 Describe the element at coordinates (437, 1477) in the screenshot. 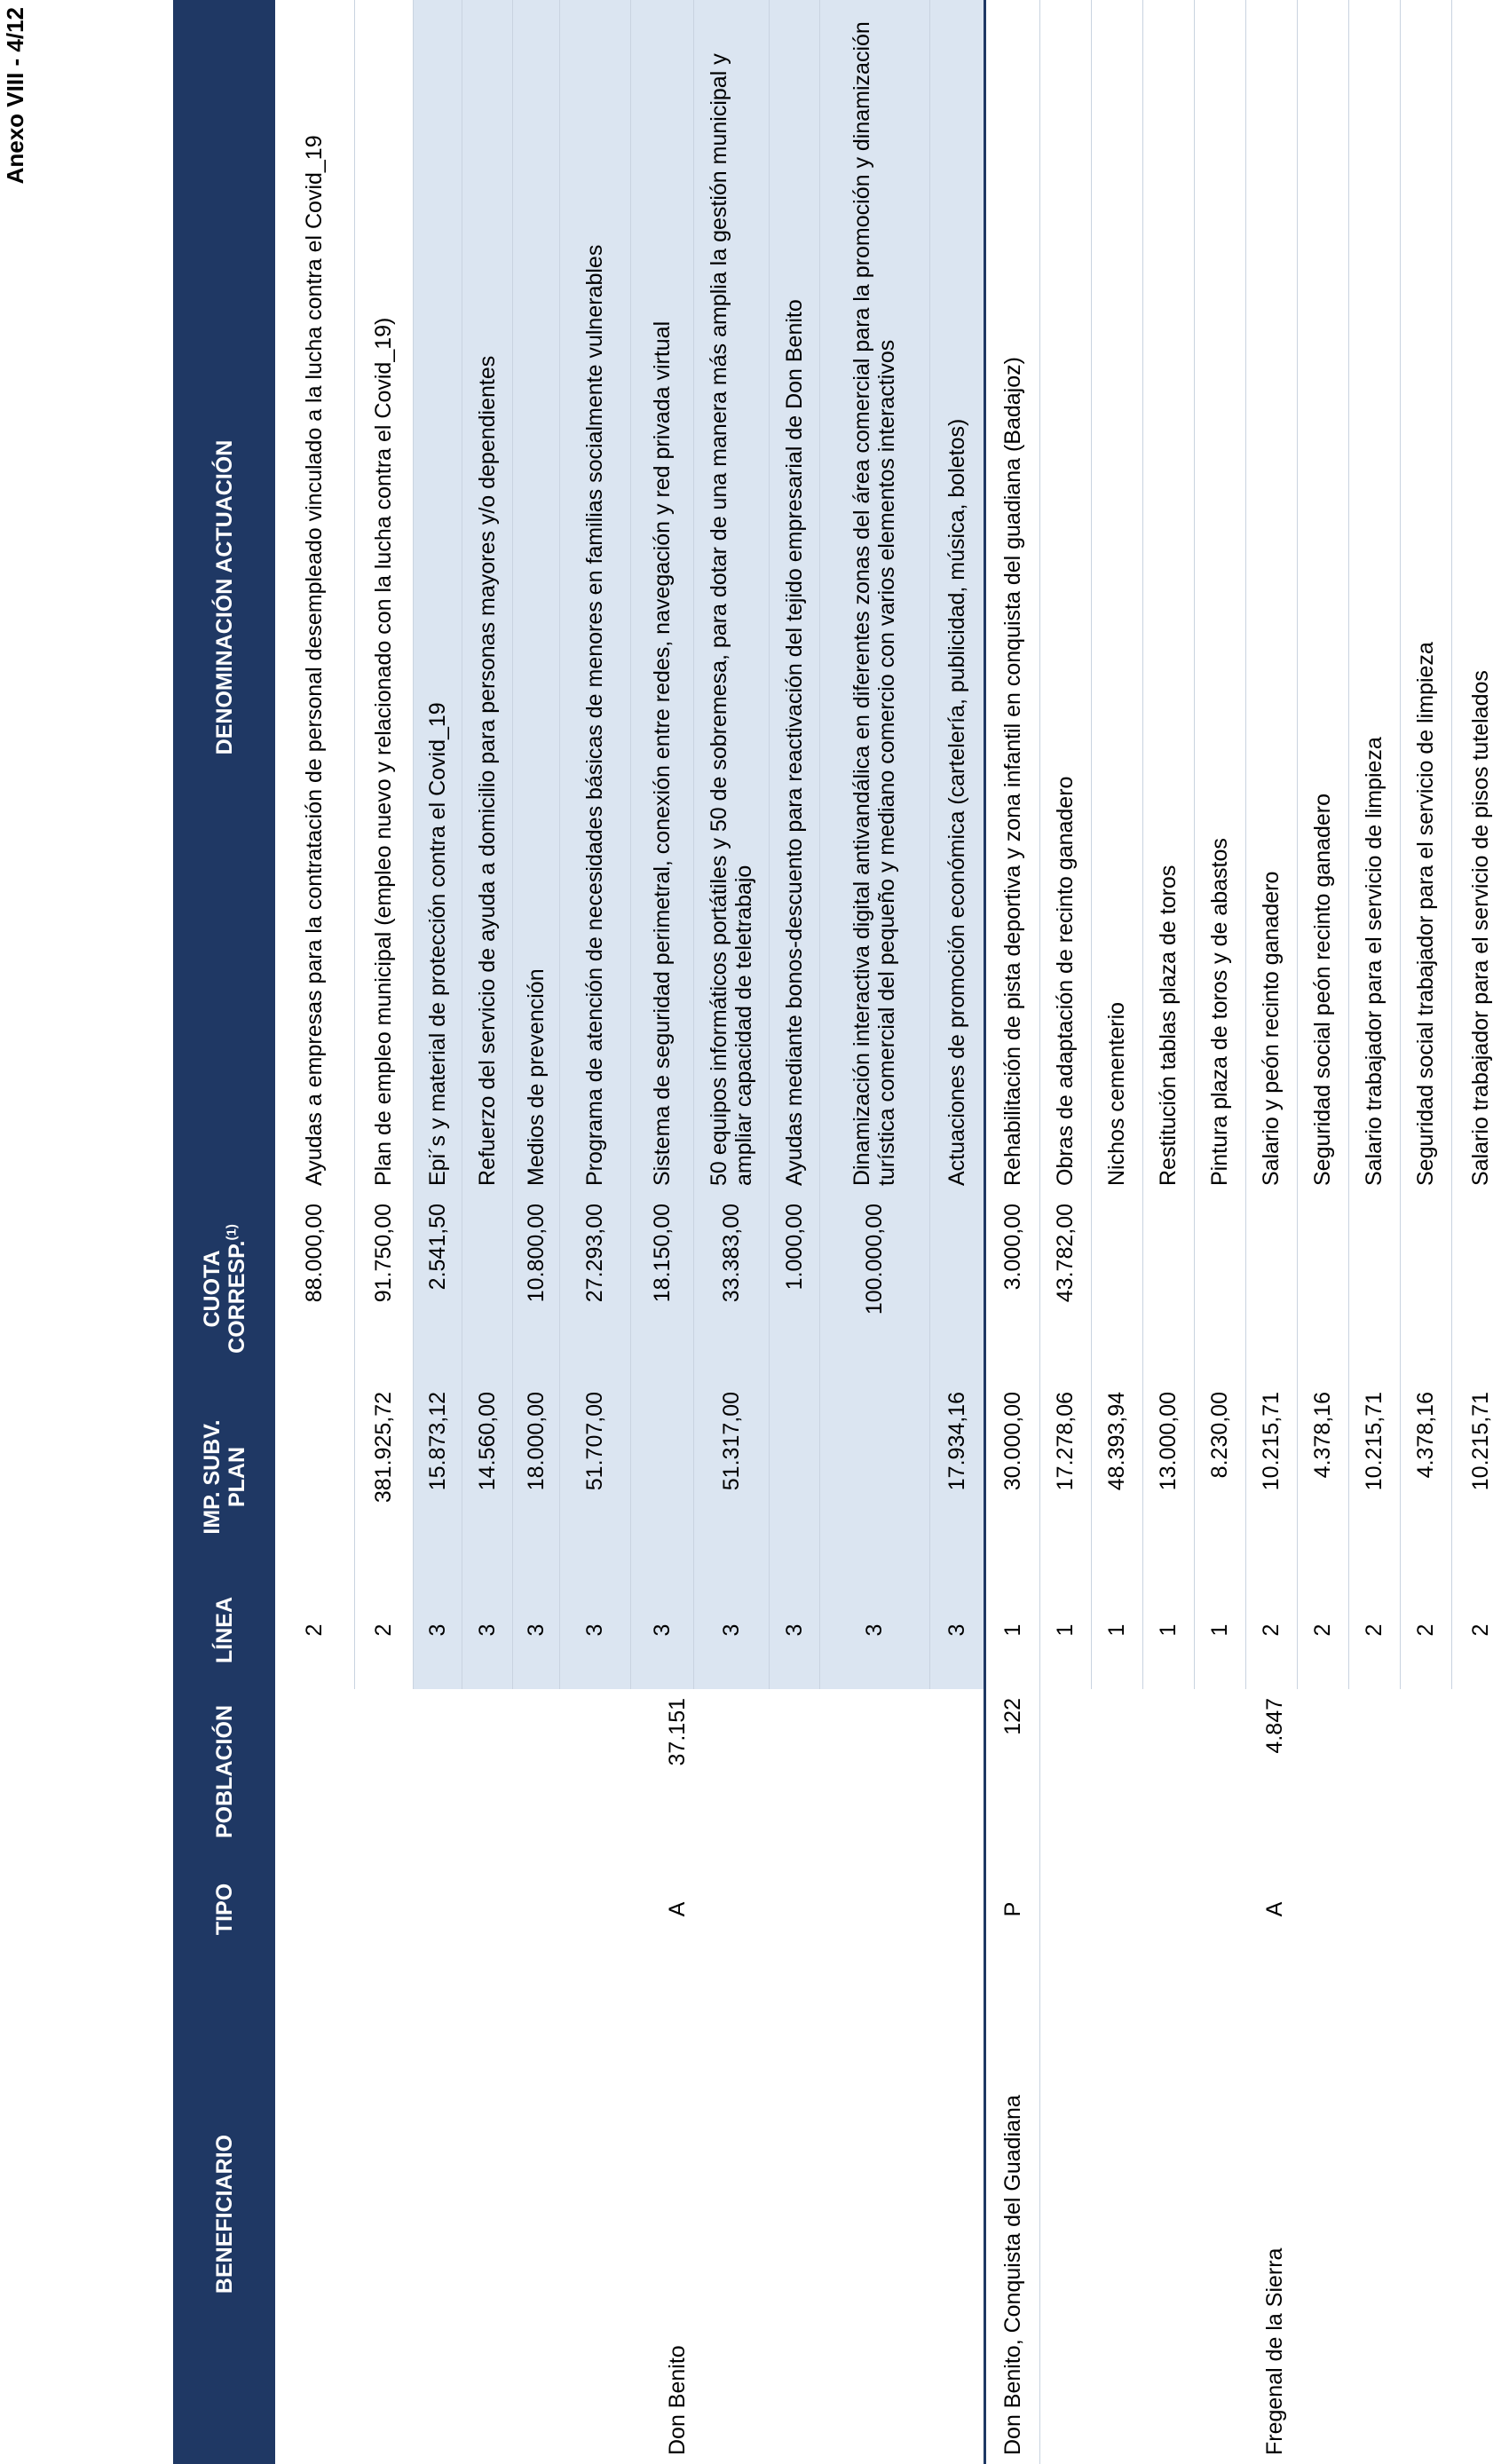

I see `amount-cell: 15.873,12` at that location.